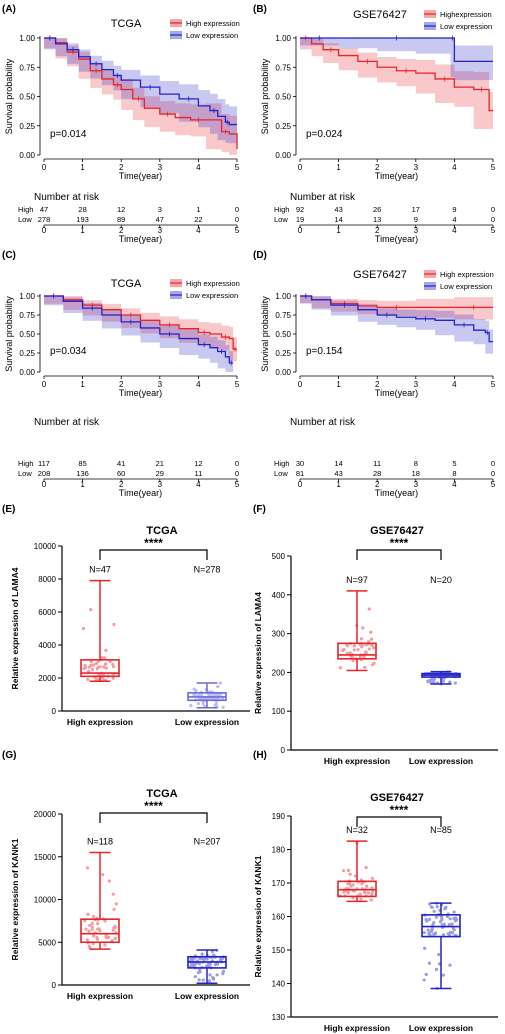  Describe the element at coordinates (300, 209) in the screenshot. I see `risk-value: 92` at that location.